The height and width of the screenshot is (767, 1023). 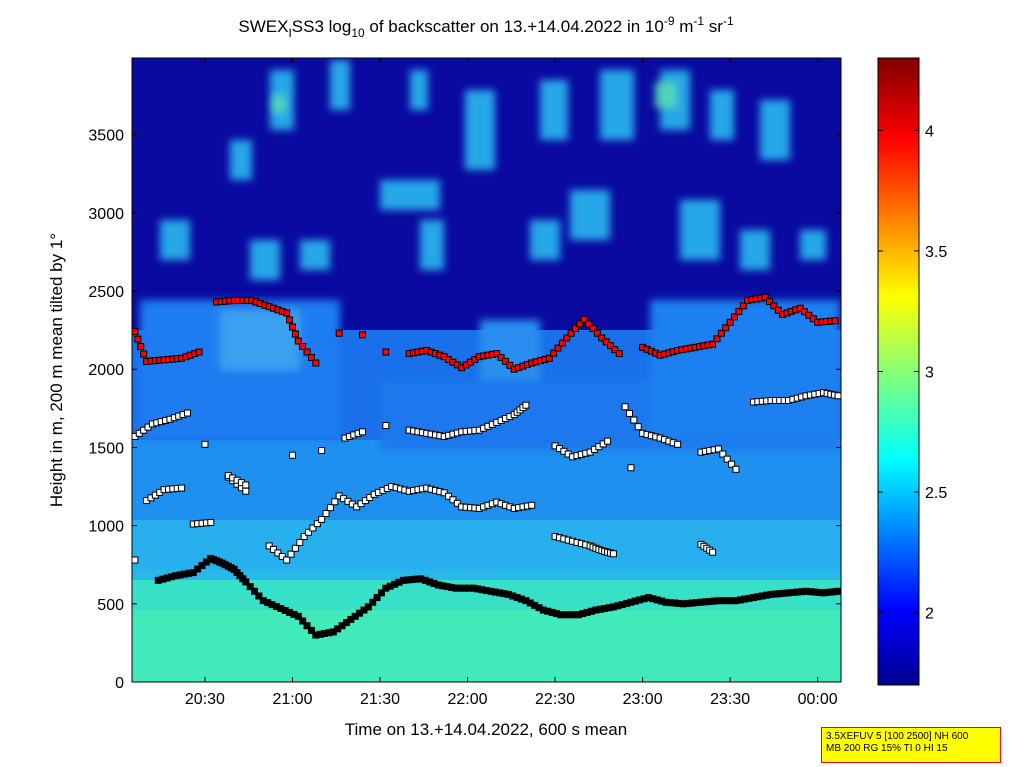 What do you see at coordinates (898, 371) in the screenshot?
I see `colorbar` at bounding box center [898, 371].